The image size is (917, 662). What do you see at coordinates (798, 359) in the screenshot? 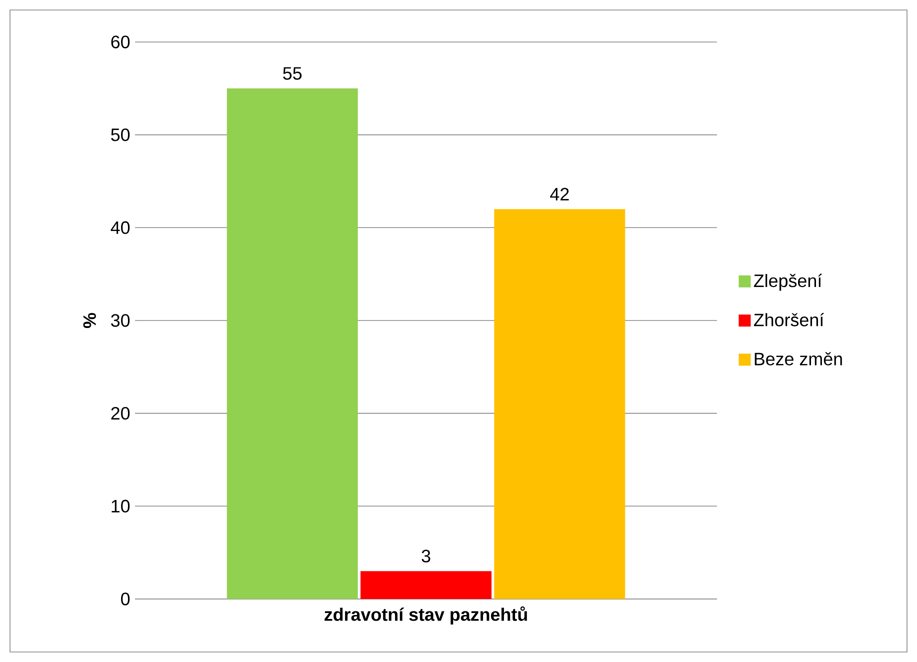
I see `legend-label: Beze změn` at bounding box center [798, 359].